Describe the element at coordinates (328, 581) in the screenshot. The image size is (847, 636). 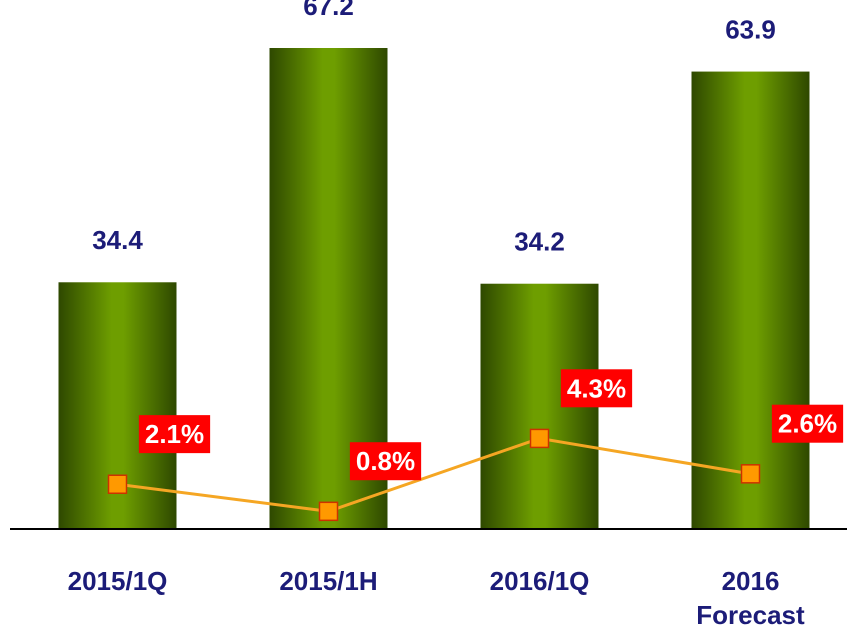
I see `x-tick-label: 2015/1H` at that location.